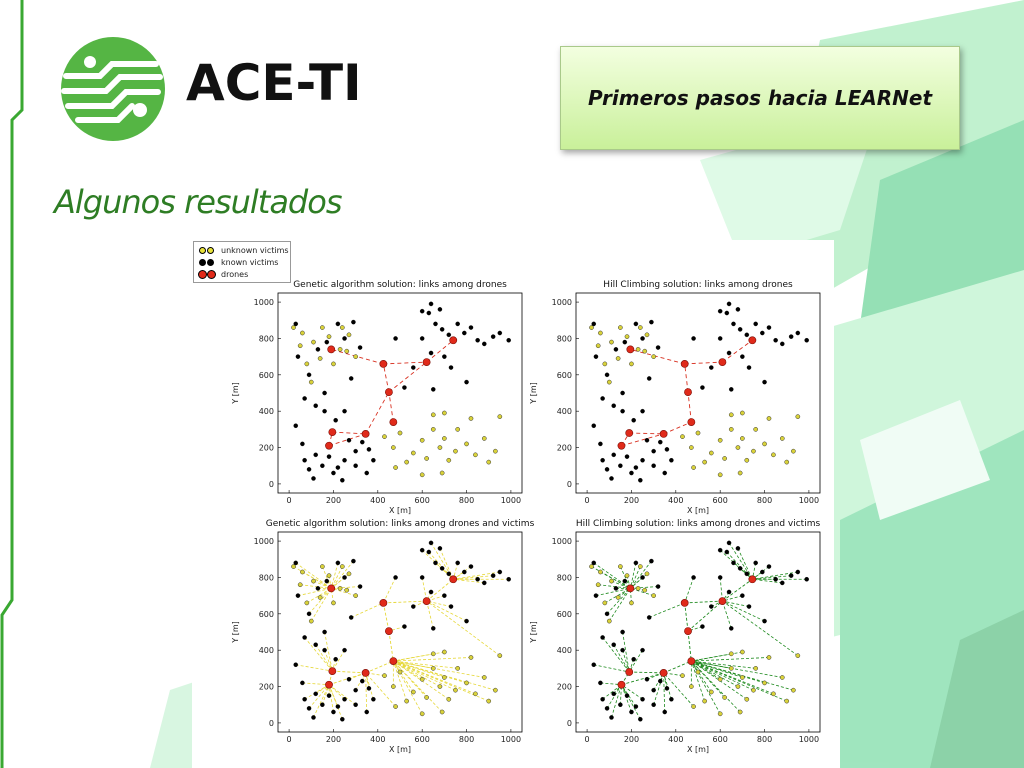 This screenshot has height=768, width=1024. Describe the element at coordinates (243, 250) in the screenshot. I see `legend-item-unknown-victims: unknown victims` at that location.